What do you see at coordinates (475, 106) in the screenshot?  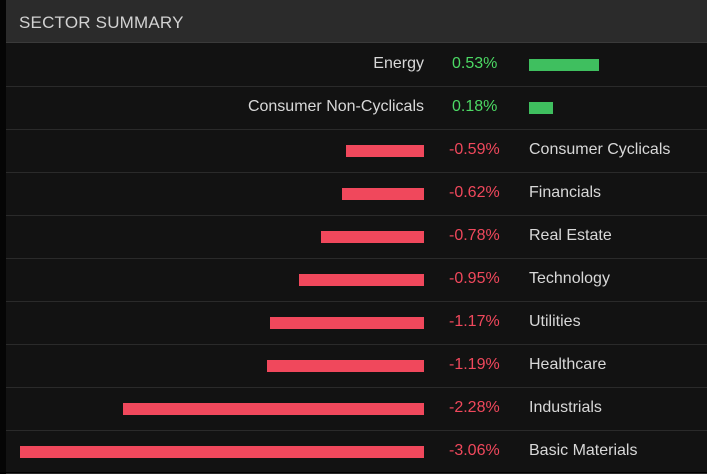 I see `sector-change-label: 0.18%` at bounding box center [475, 106].